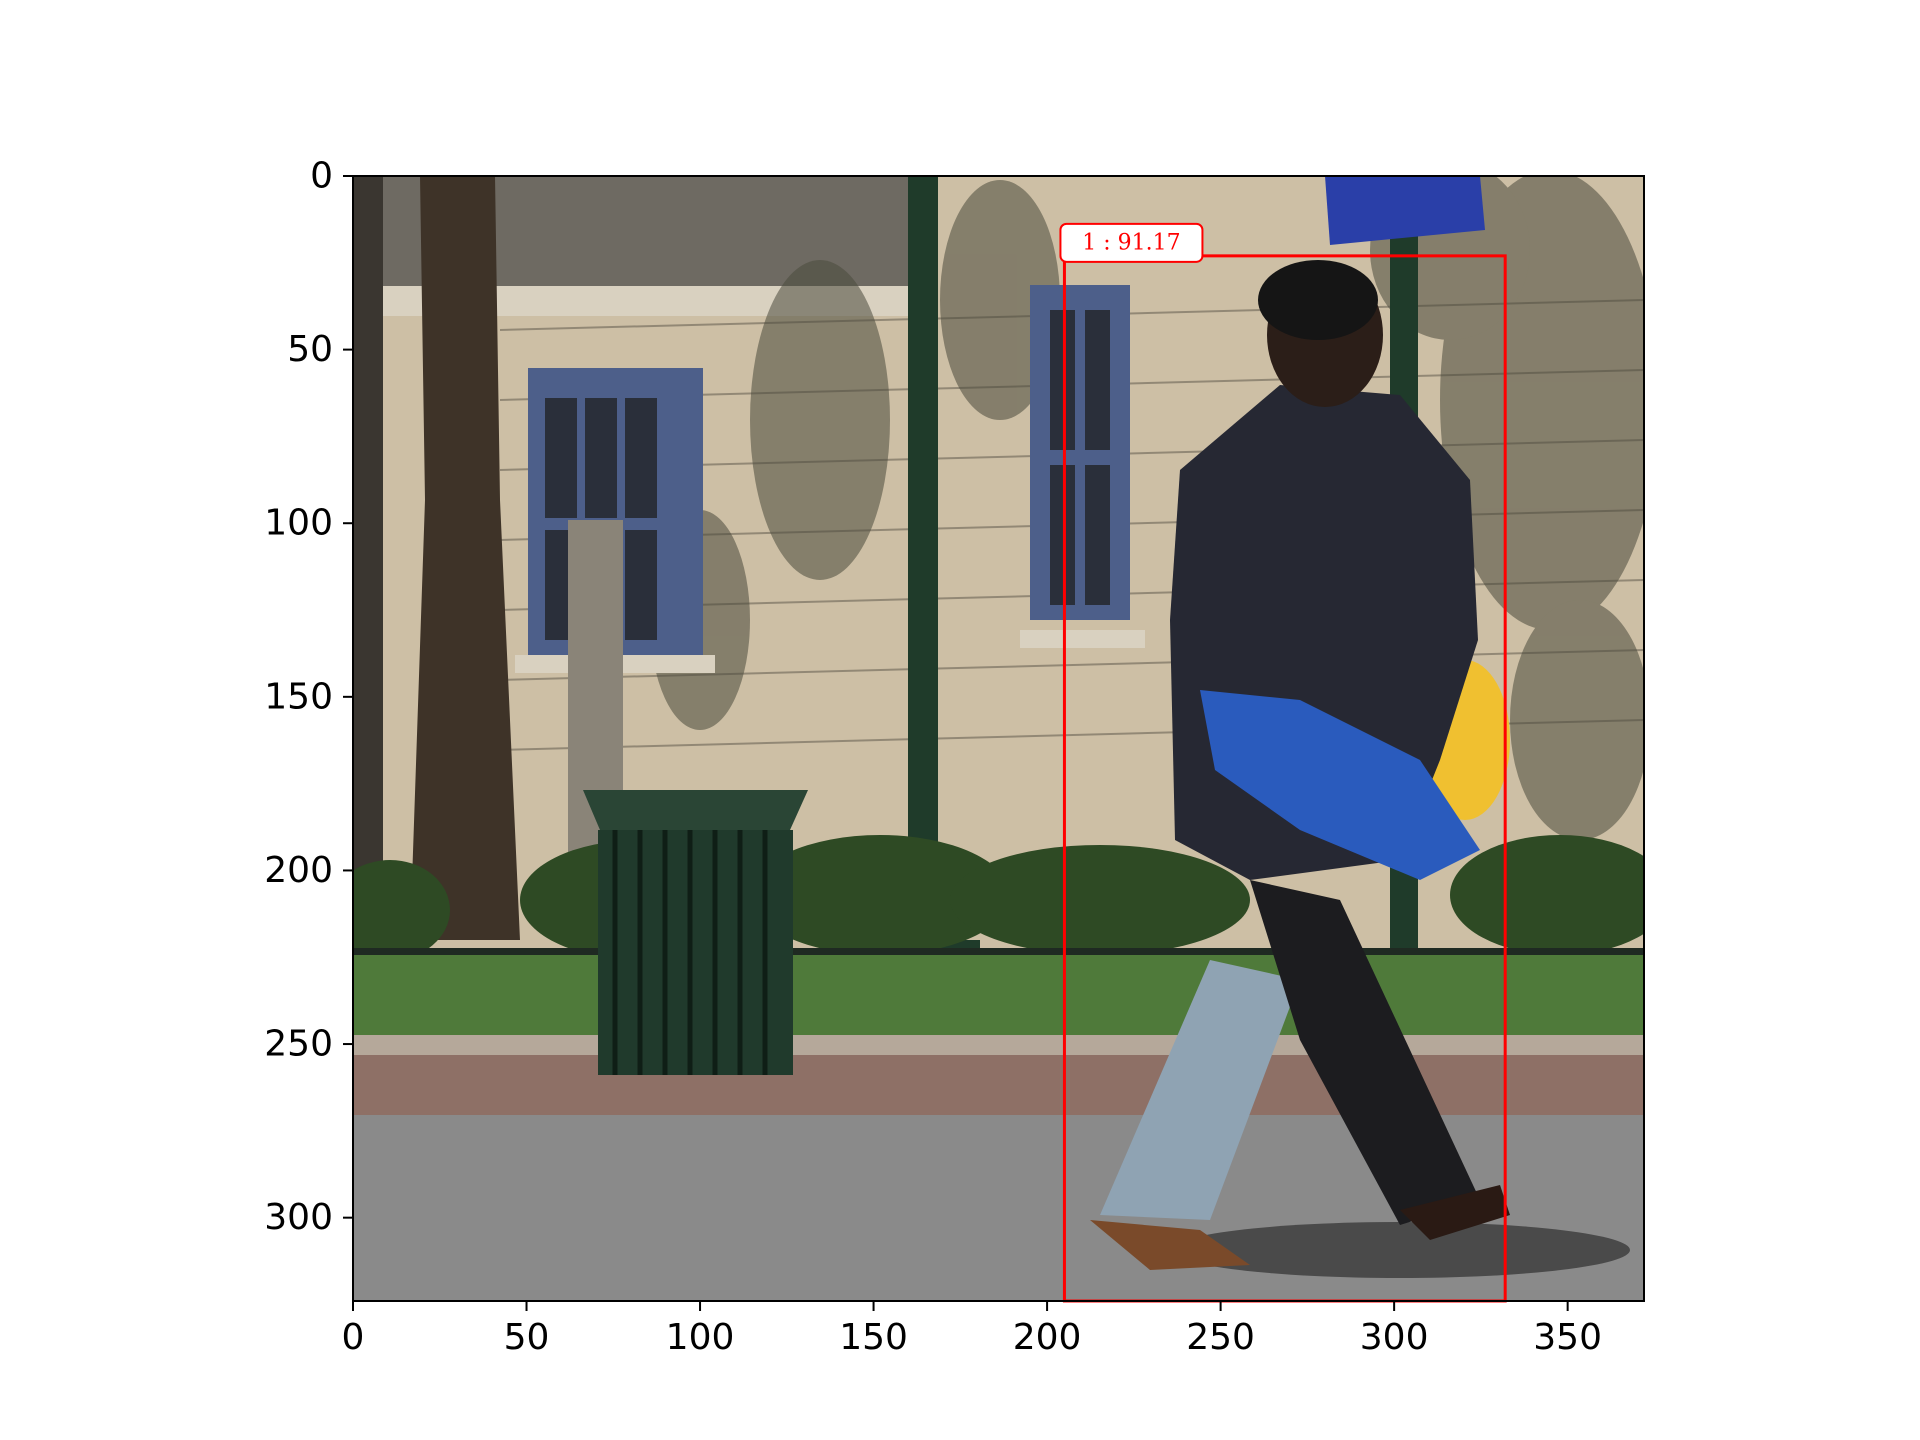  I want to click on y-axis: 0 50 100 150 200 250 300, so click(308, 697).